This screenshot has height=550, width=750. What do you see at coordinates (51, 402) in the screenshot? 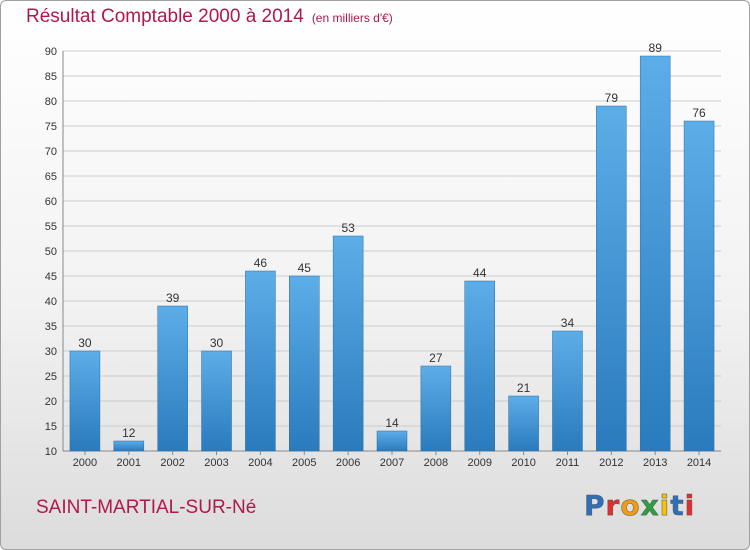
I see `y-tick-label: 20` at bounding box center [51, 402].